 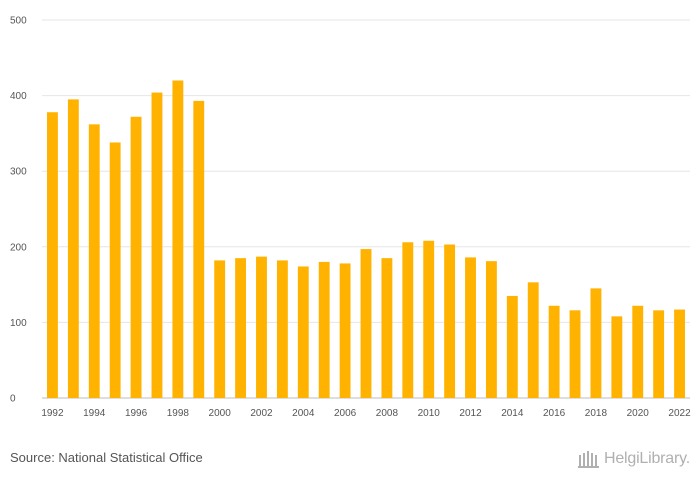 What do you see at coordinates (324, 329) in the screenshot?
I see `bar-2005` at bounding box center [324, 329].